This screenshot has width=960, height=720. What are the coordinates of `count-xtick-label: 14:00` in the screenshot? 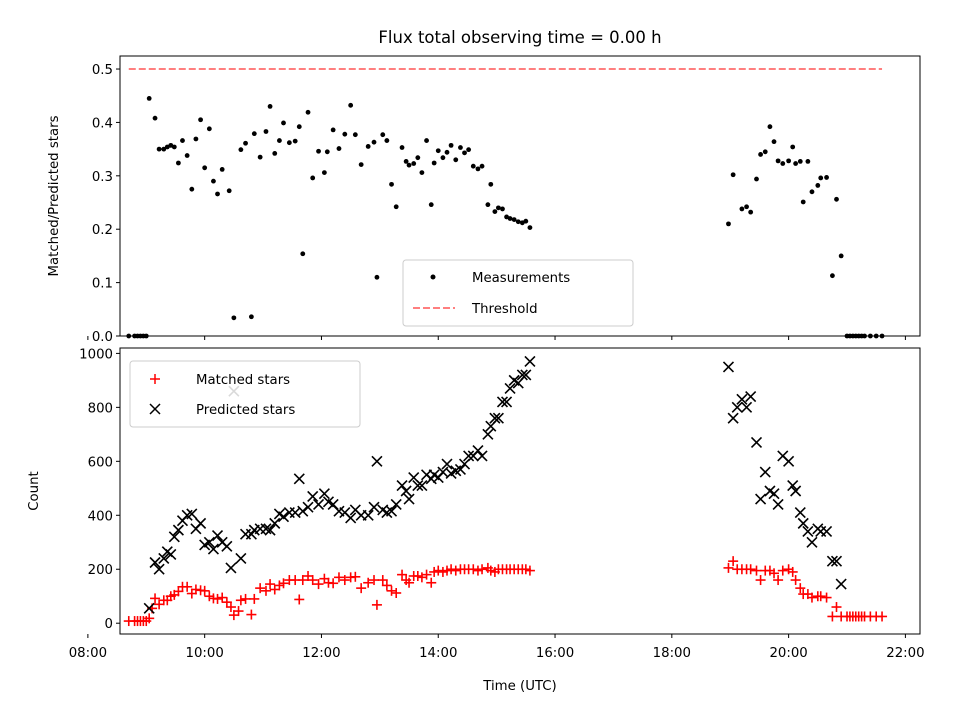 It's located at (438, 653).